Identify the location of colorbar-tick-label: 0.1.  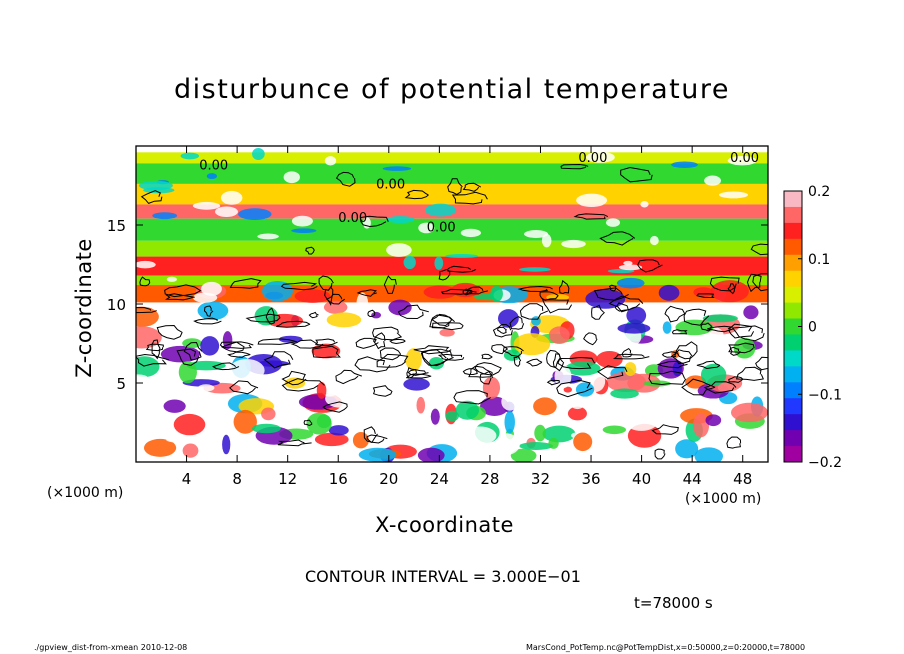
(819, 260).